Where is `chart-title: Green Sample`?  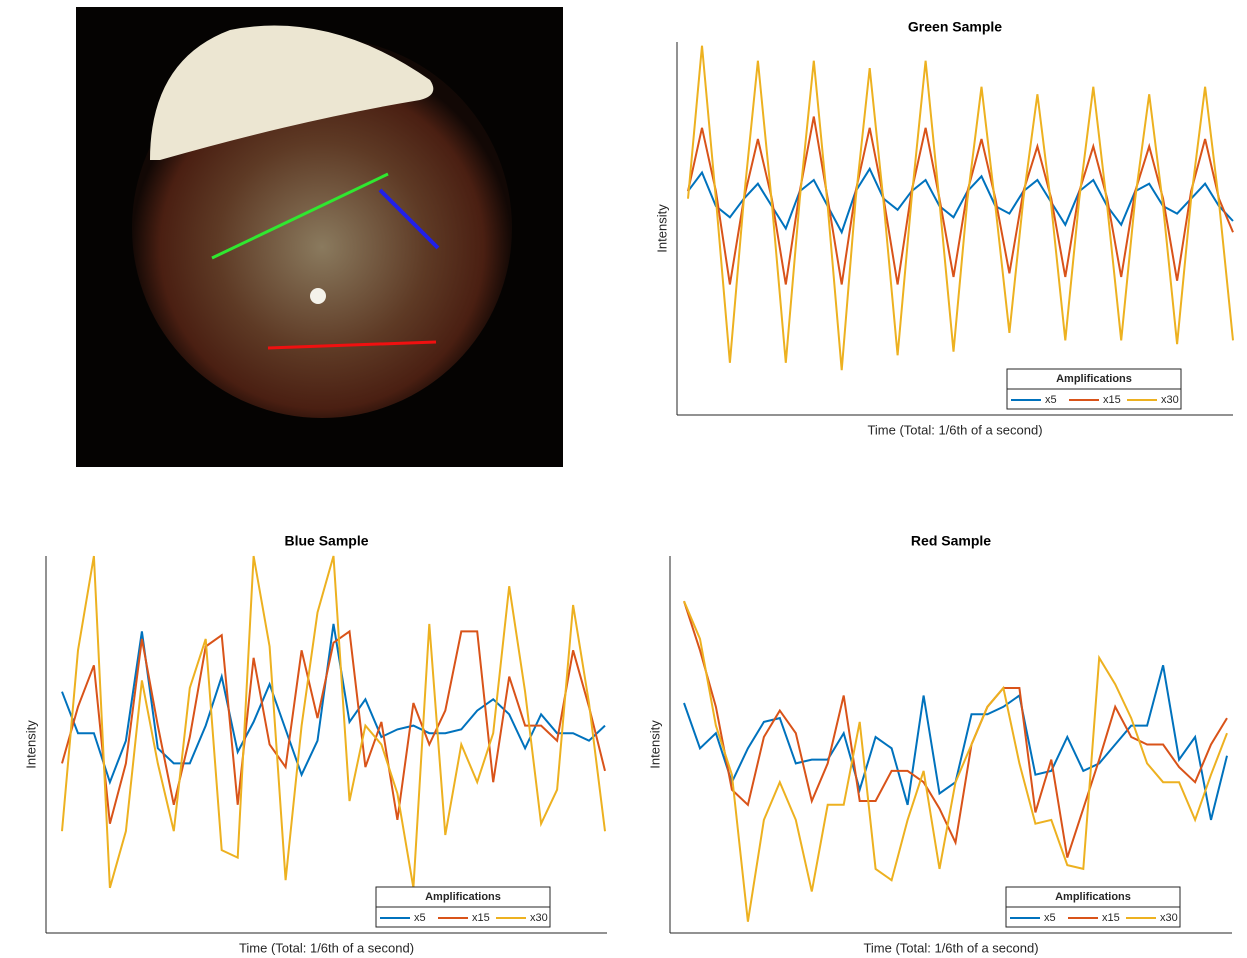
chart-title: Green Sample is located at coordinates (955, 27).